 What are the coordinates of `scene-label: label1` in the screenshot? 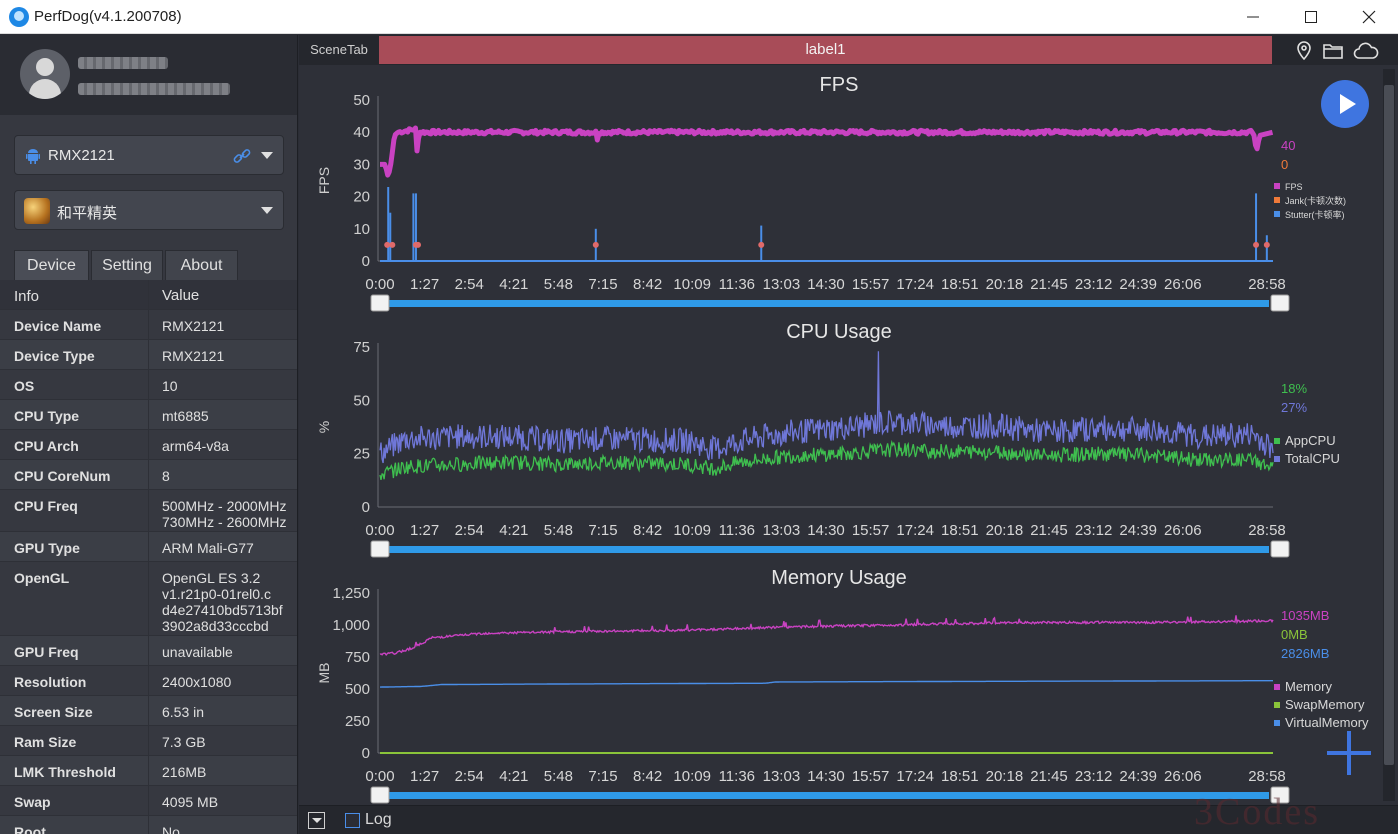 It's located at (825, 50).